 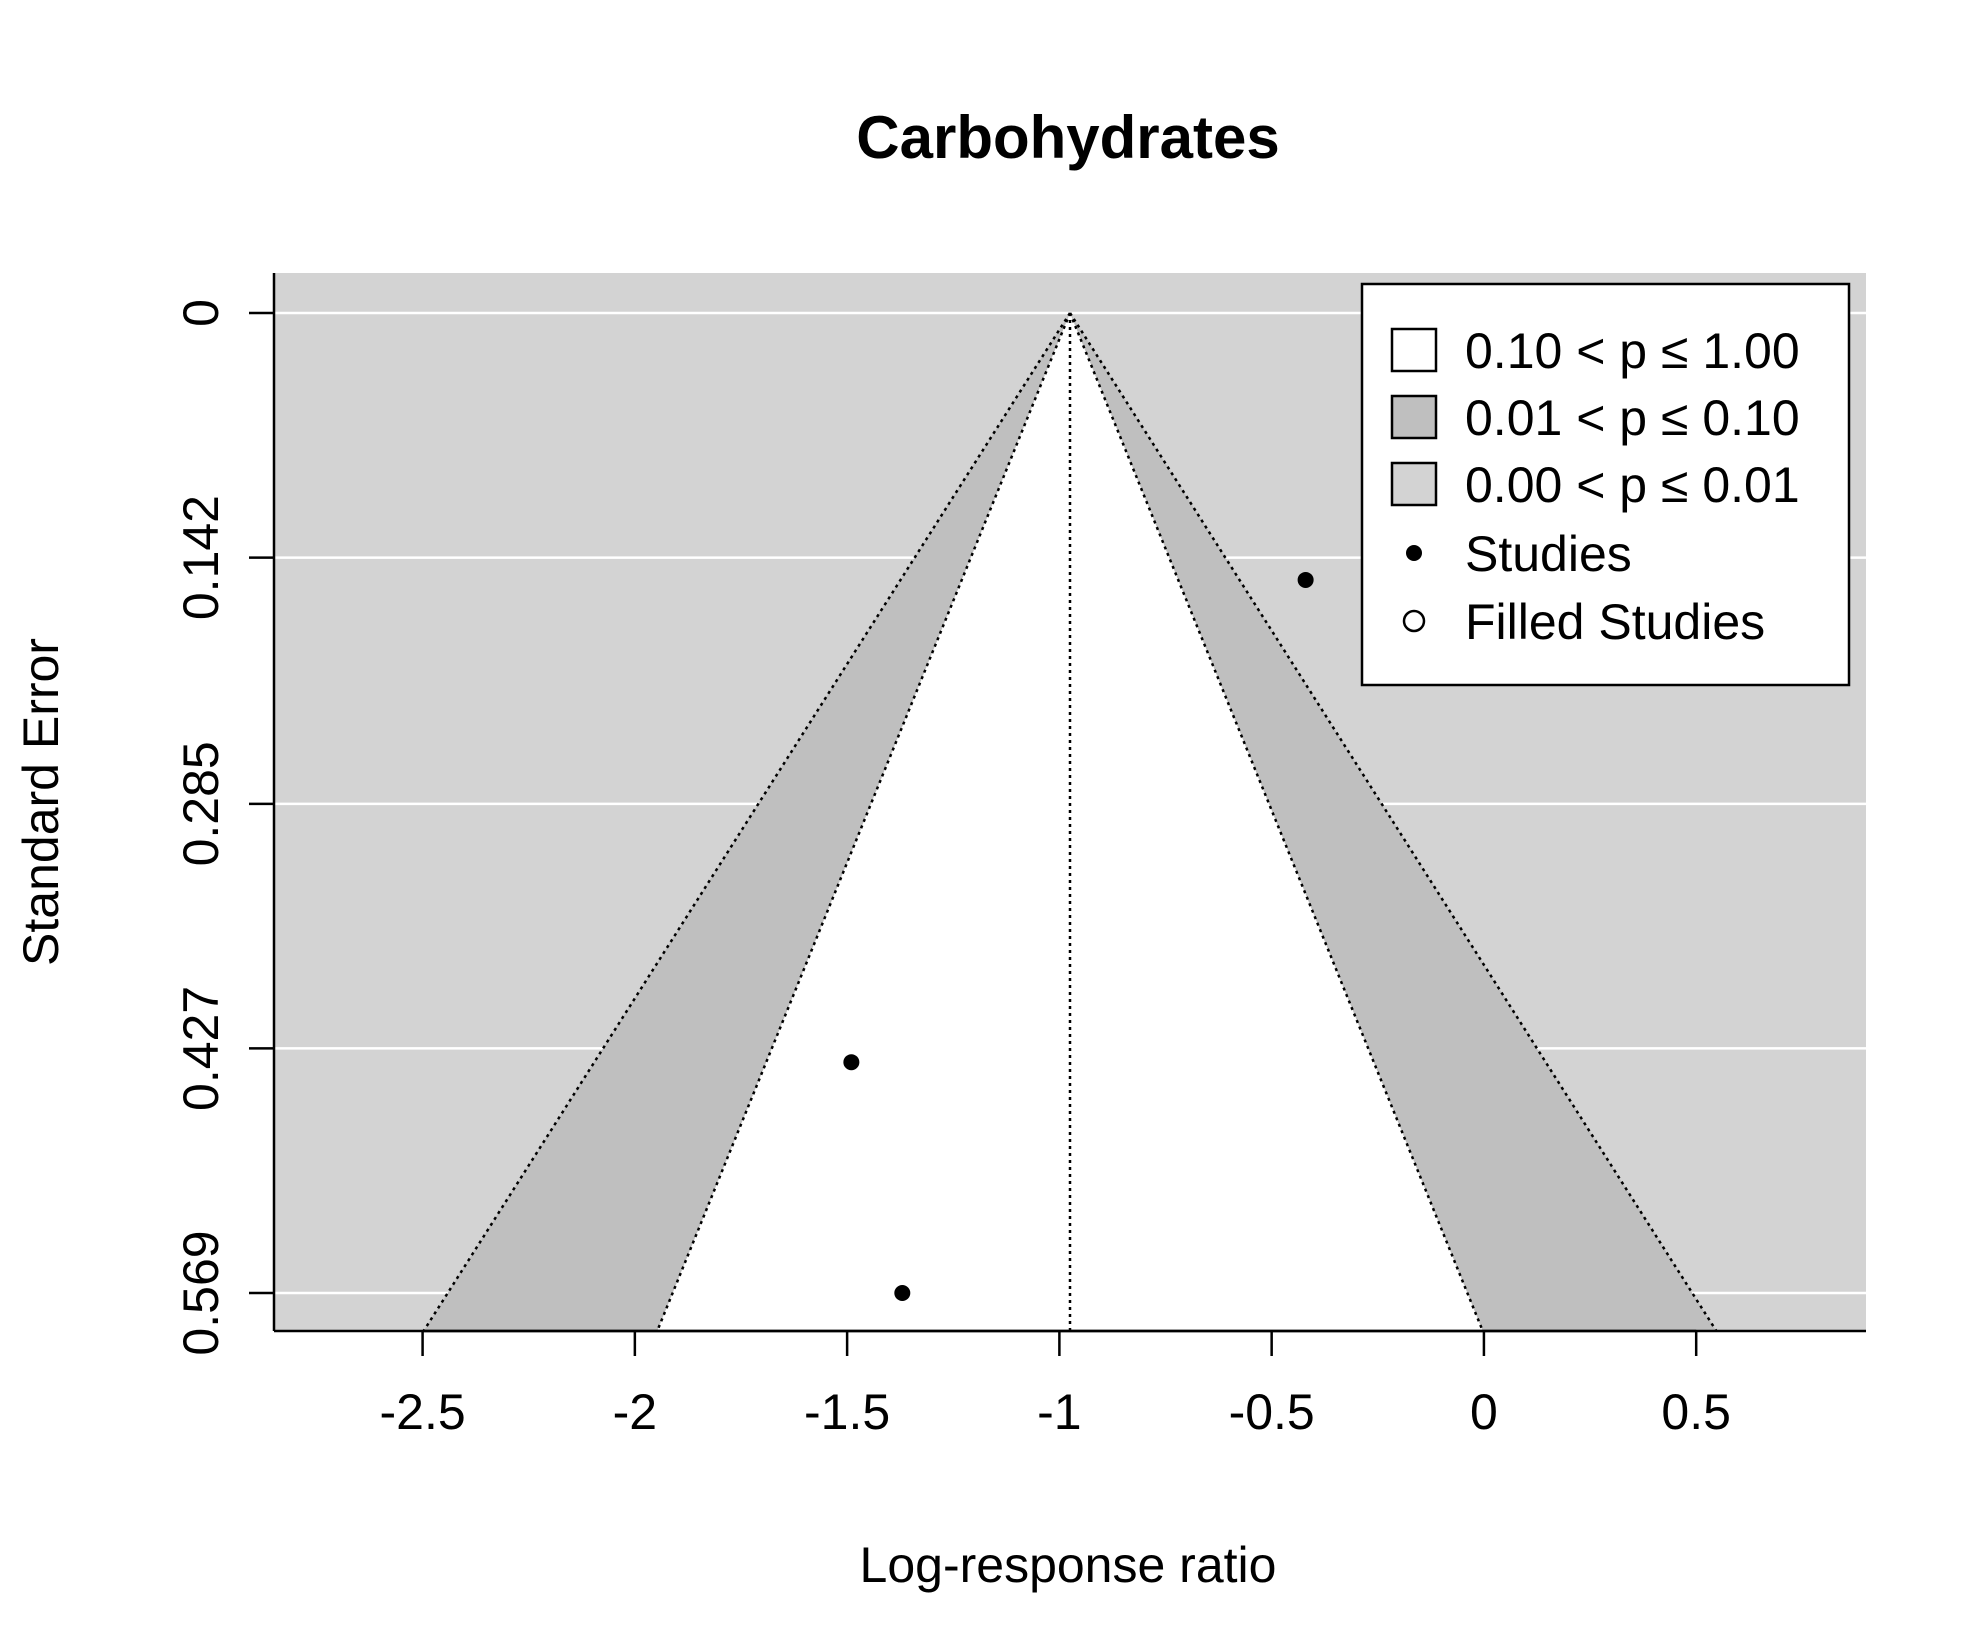 I want to click on x-tick-label-3: -1, so click(x=1059, y=1412).